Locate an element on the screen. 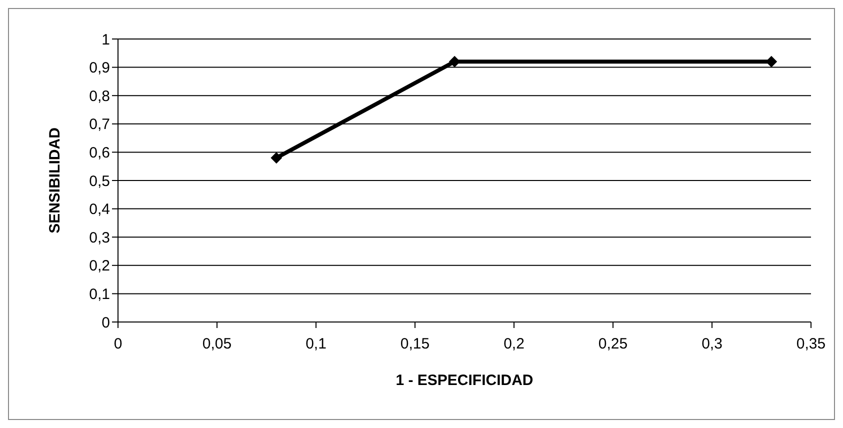 The height and width of the screenshot is (428, 843). y-tick-label: 0,6 is located at coordinates (99, 153).